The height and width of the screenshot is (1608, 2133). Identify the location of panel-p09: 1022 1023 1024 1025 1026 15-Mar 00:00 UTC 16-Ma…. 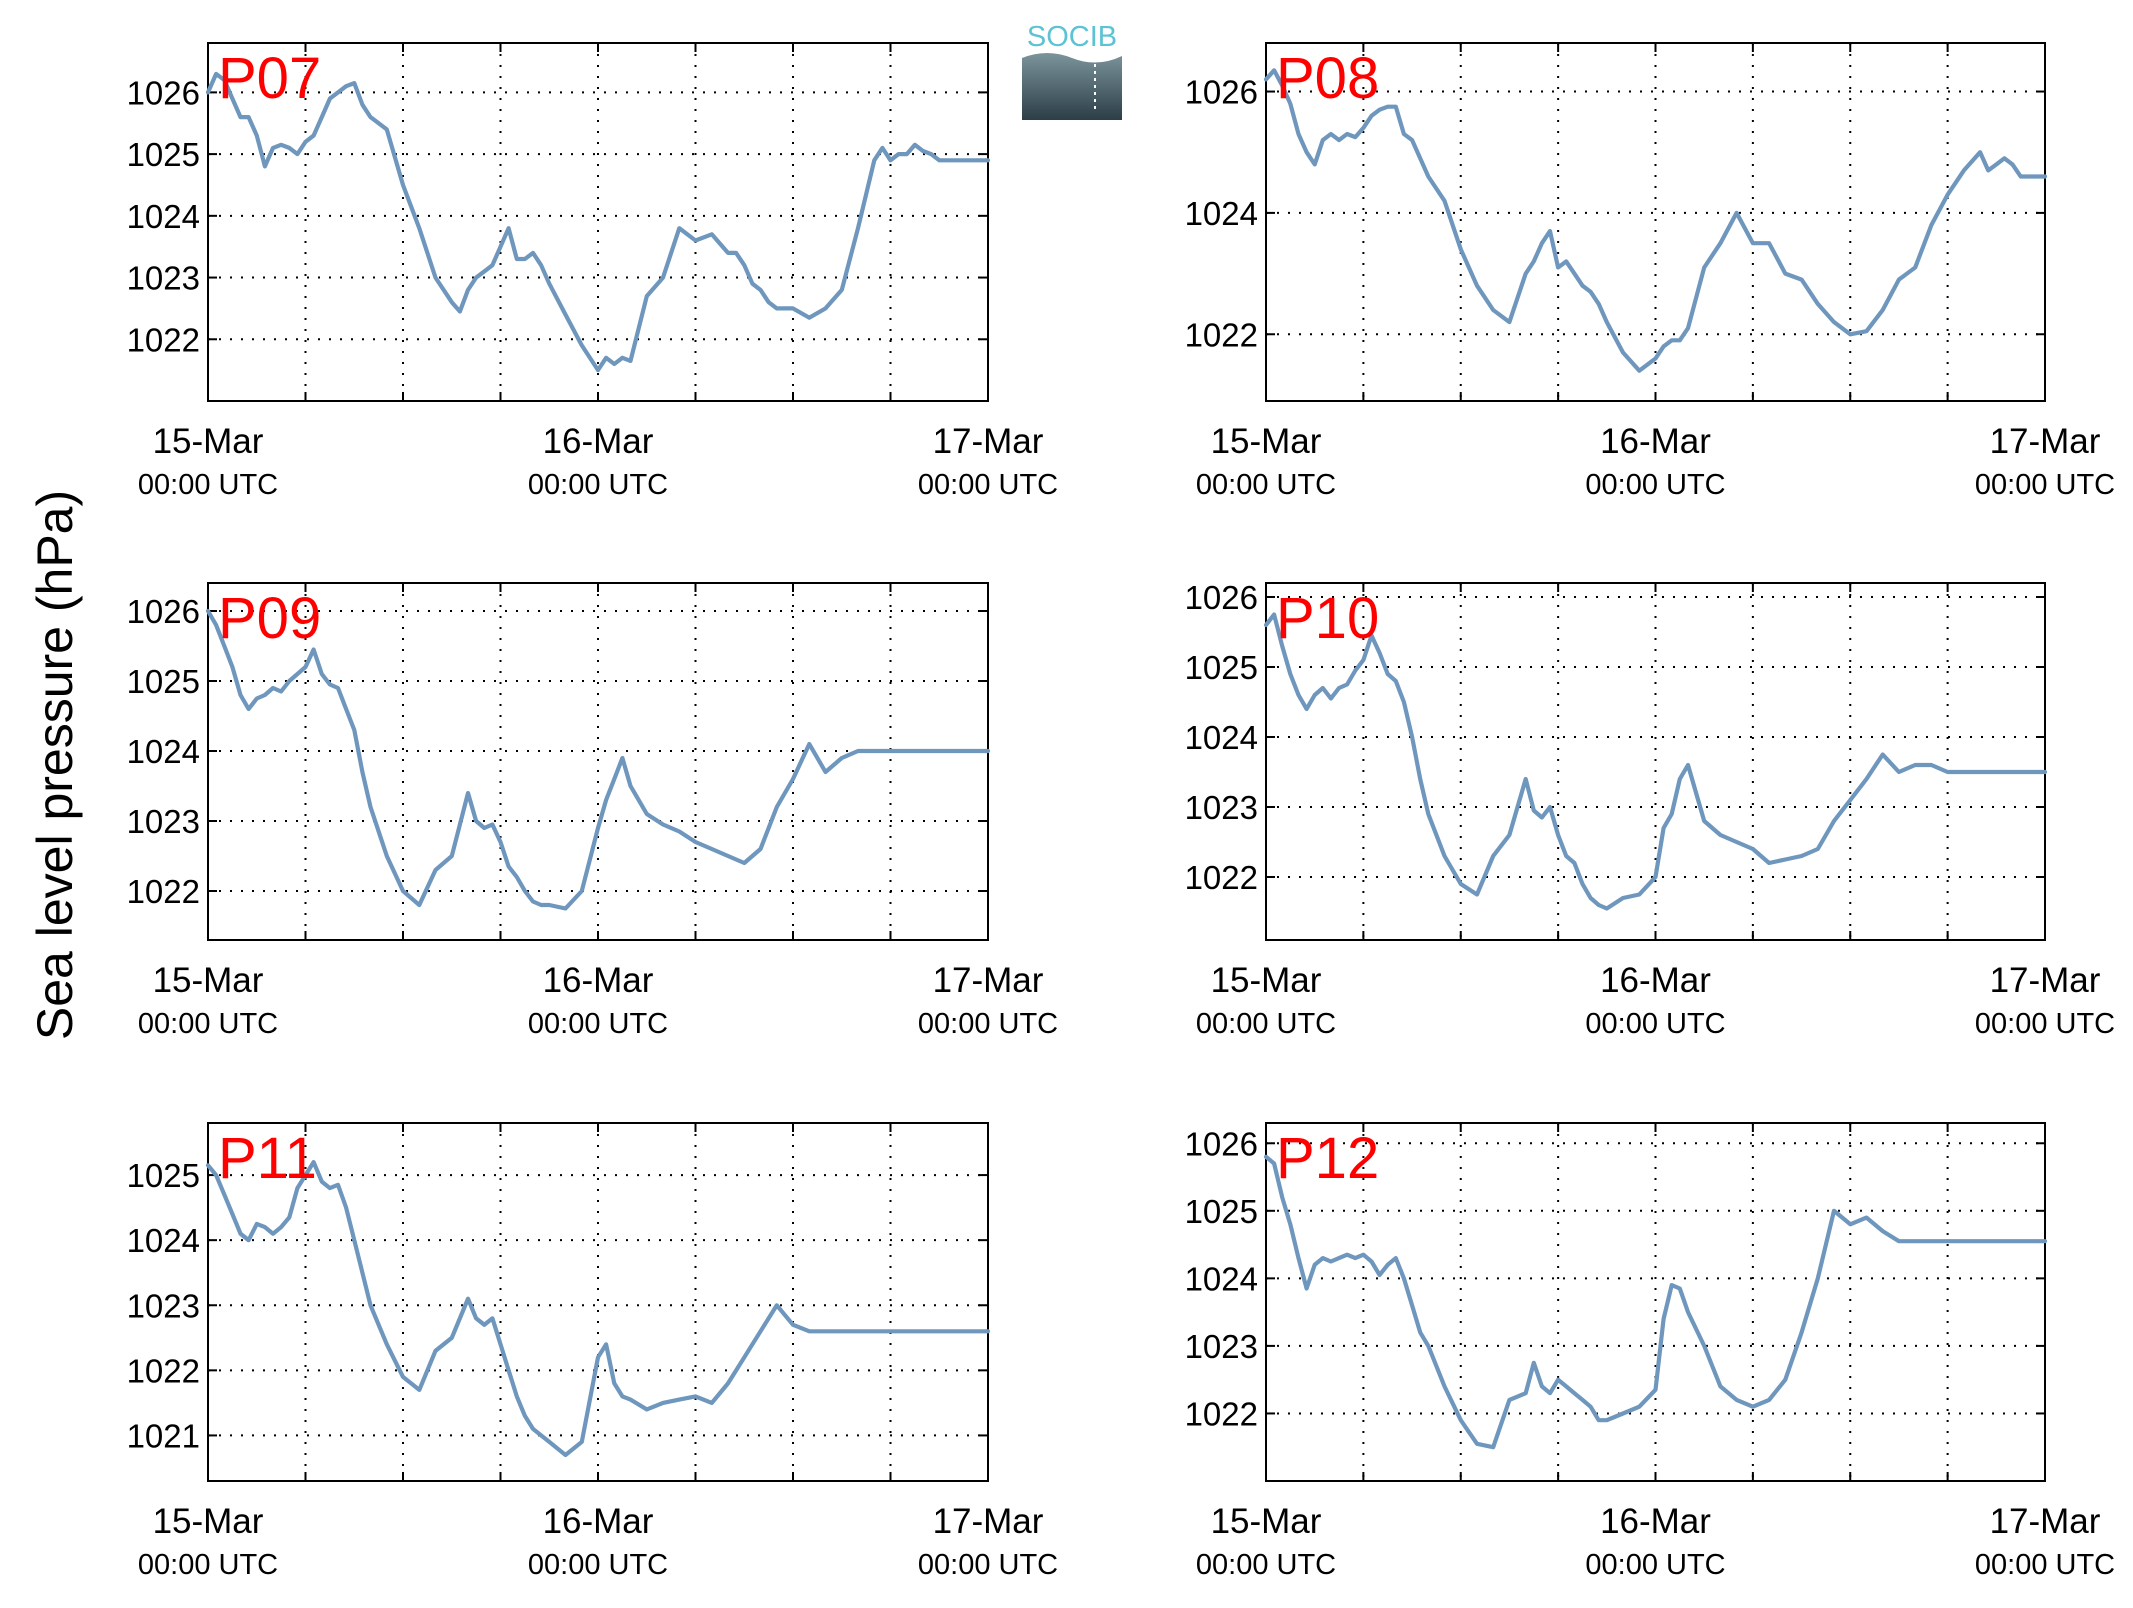
(592, 811).